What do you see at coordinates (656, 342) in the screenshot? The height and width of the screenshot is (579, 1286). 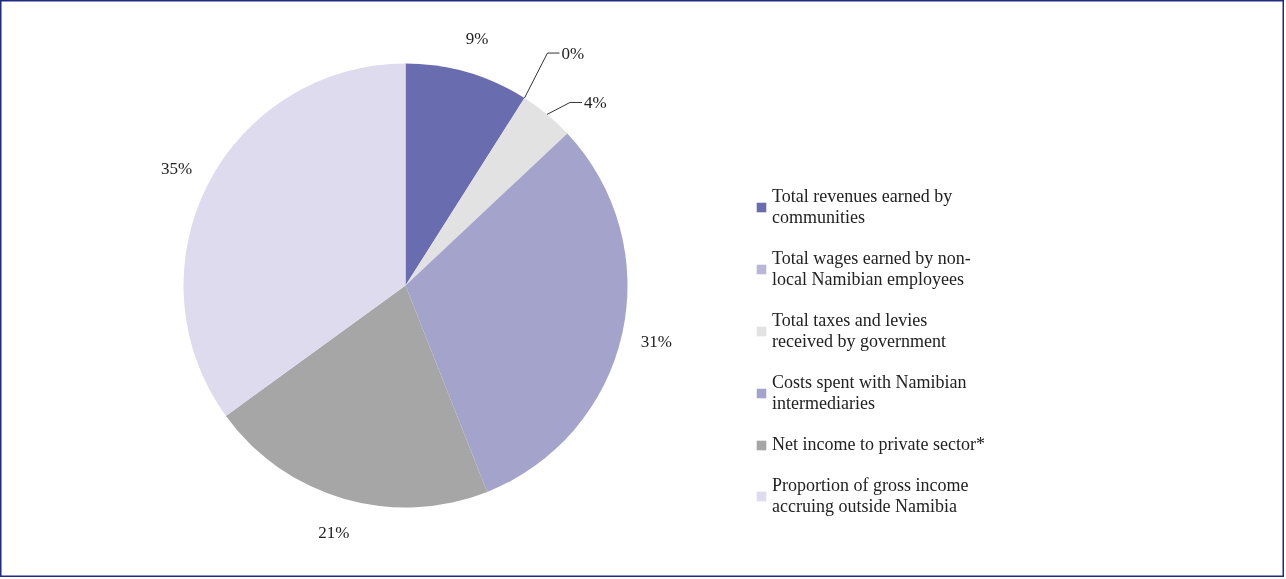 I see `data-label: 31%` at bounding box center [656, 342].